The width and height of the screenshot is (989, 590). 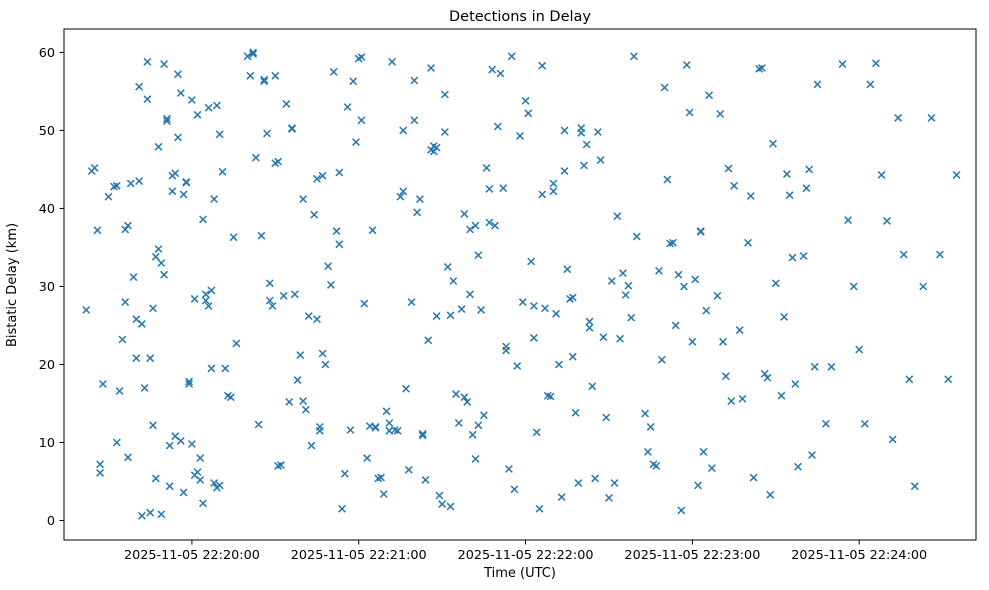 I want to click on x-tick-label: 2025-11-05 22:22:00, so click(x=526, y=555).